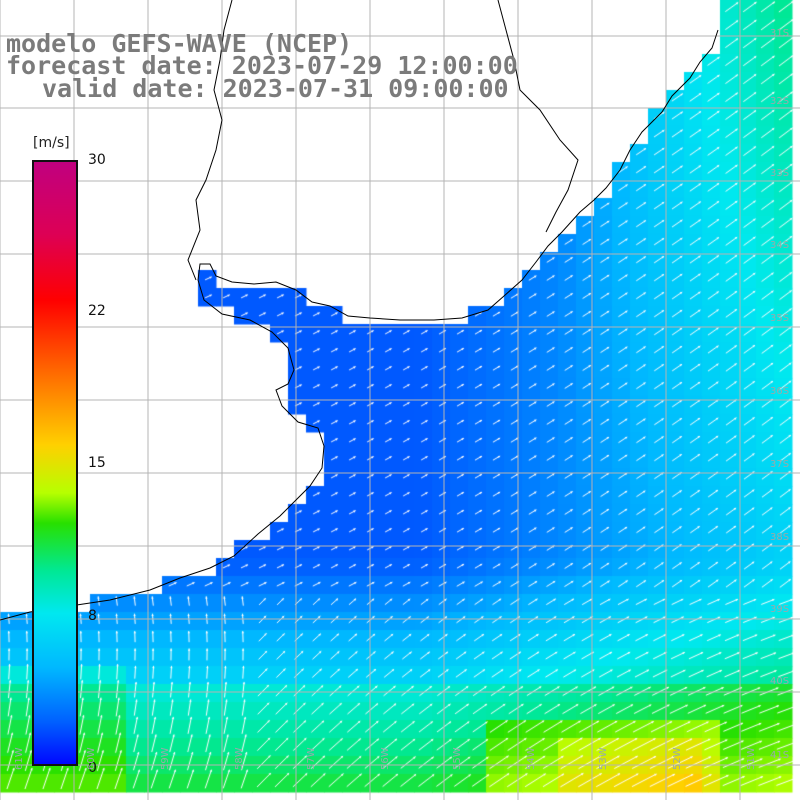 Image resolution: width=800 pixels, height=800 pixels. Describe the element at coordinates (780, 391) in the screenshot. I see `lat-label: 36S` at that location.